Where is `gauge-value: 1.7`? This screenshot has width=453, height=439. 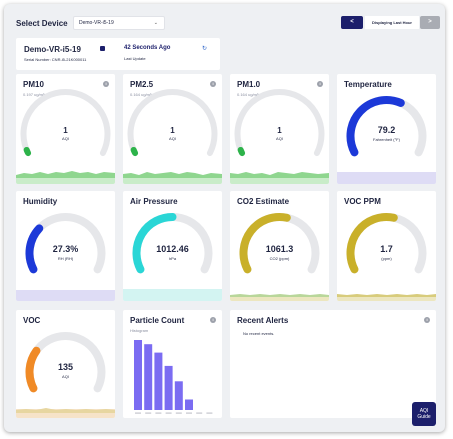 gauge-value: 1.7 is located at coordinates (386, 249).